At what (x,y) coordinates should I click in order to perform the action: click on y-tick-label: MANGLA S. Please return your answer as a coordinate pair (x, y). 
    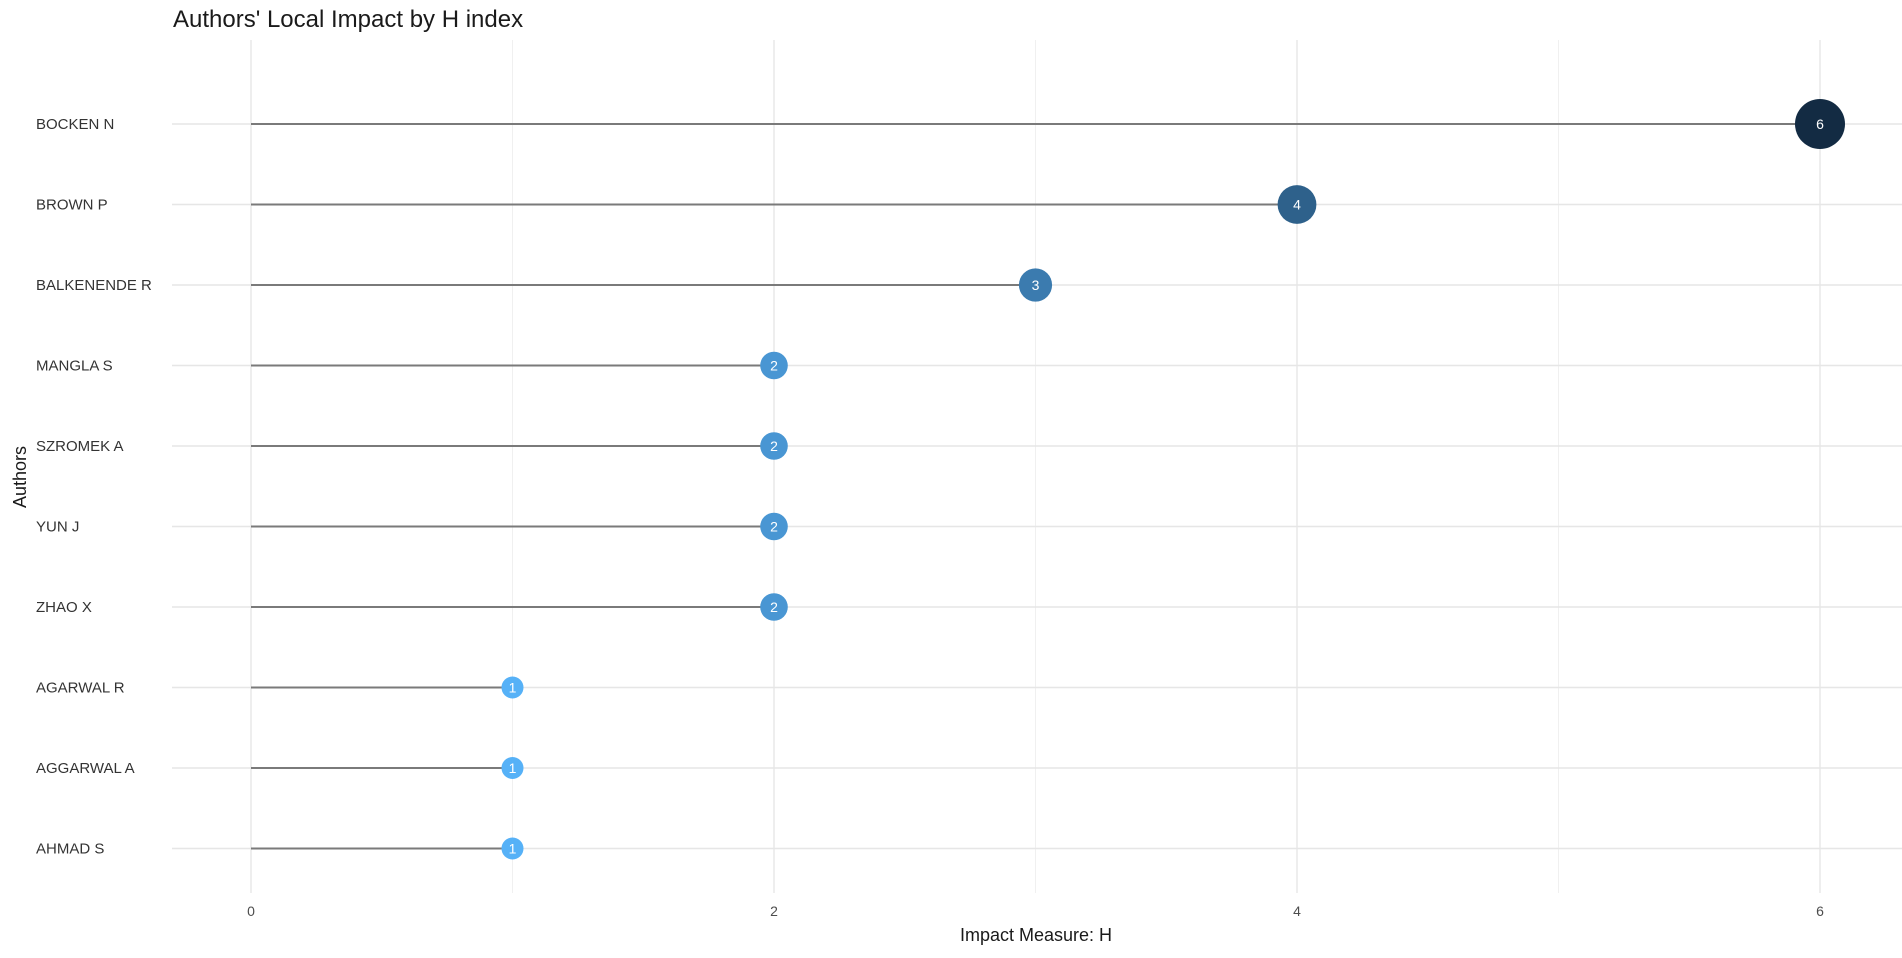
    Looking at the image, I should click on (74, 366).